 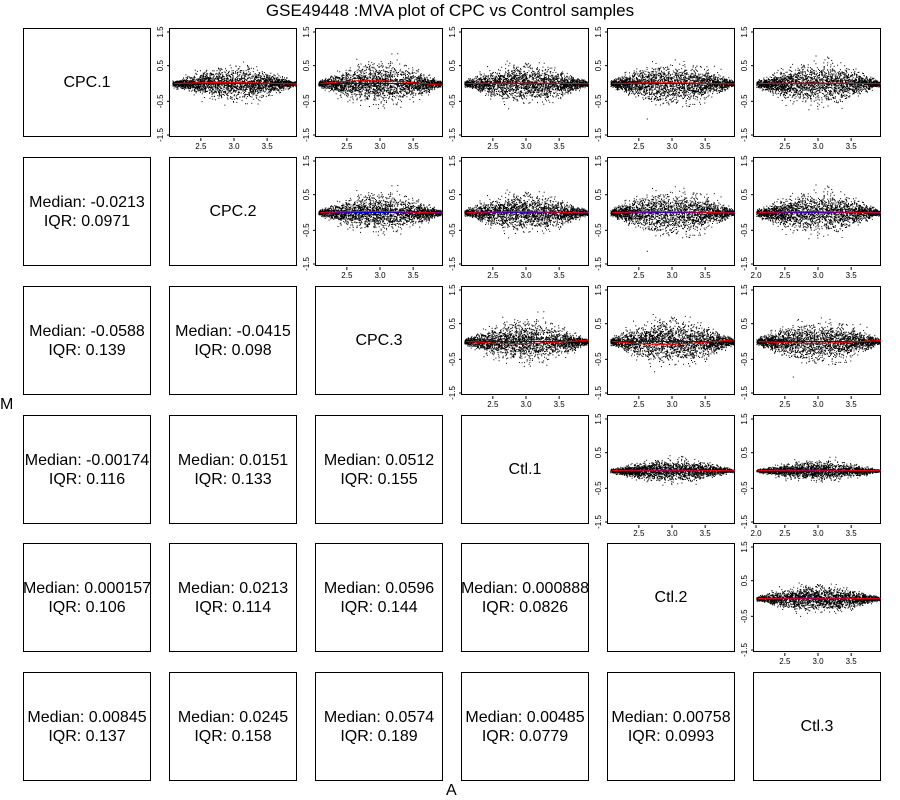 I want to click on diagonal-panel: CPC.2, so click(x=233, y=211).